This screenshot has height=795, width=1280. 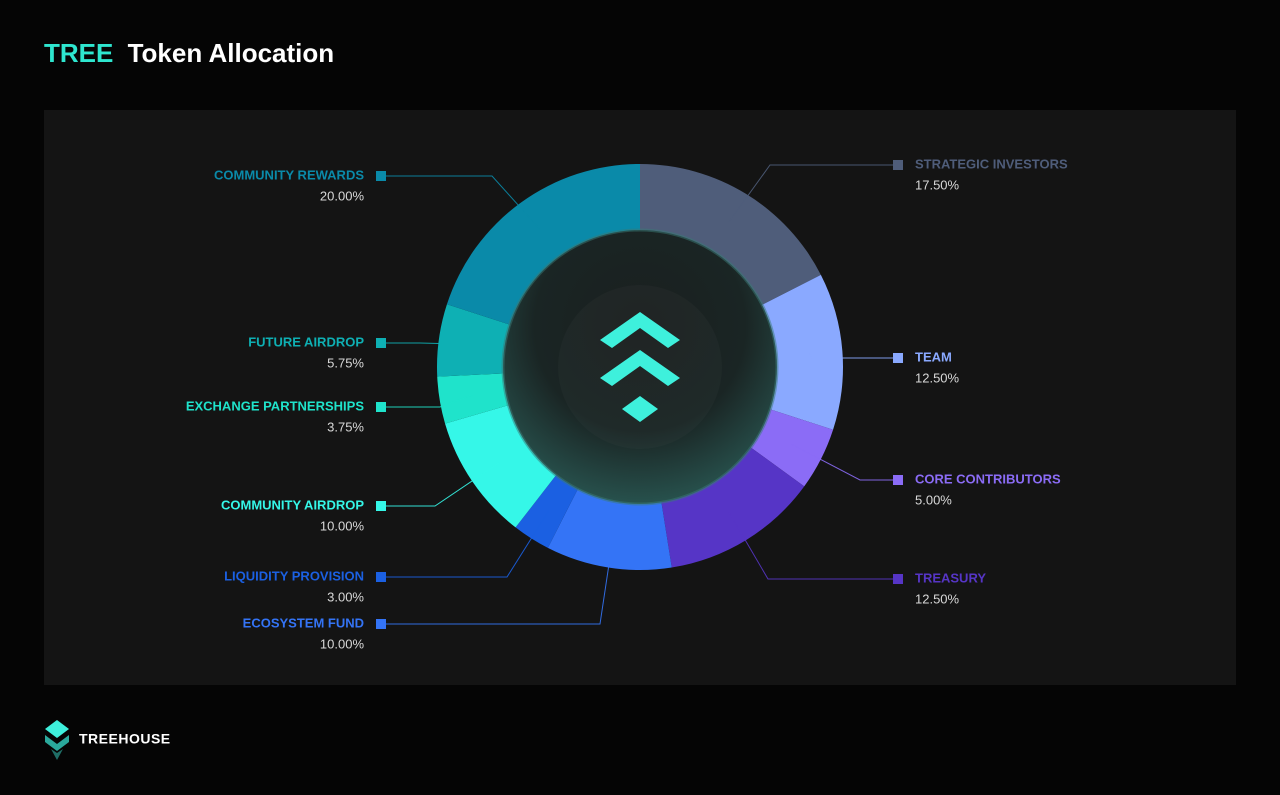 What do you see at coordinates (345, 426) in the screenshot?
I see `slice-value: 3.75%` at bounding box center [345, 426].